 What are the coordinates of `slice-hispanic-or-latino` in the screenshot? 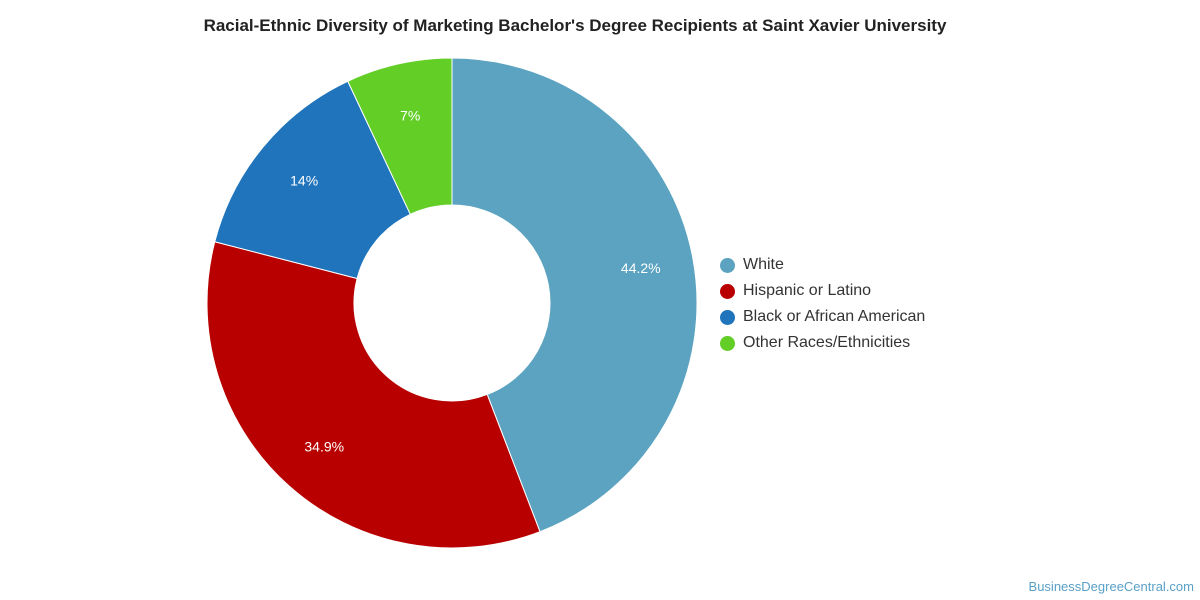 It's located at (373, 395).